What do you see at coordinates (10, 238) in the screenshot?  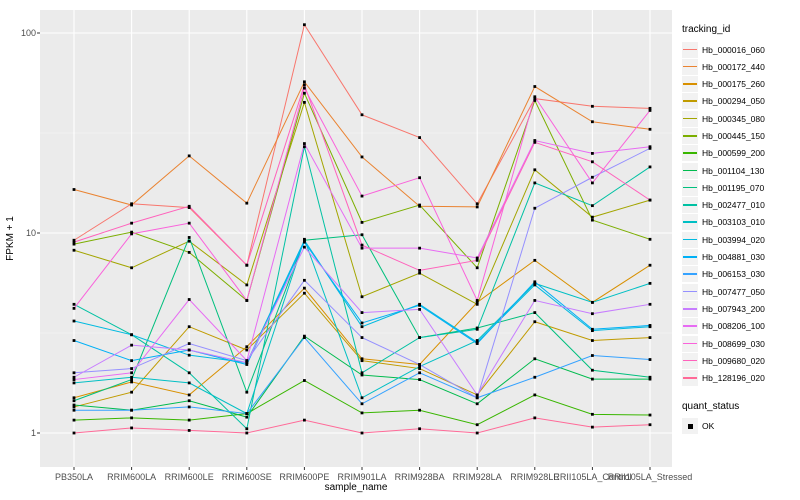 I see `y-axis-title: FPKM + 1` at bounding box center [10, 238].